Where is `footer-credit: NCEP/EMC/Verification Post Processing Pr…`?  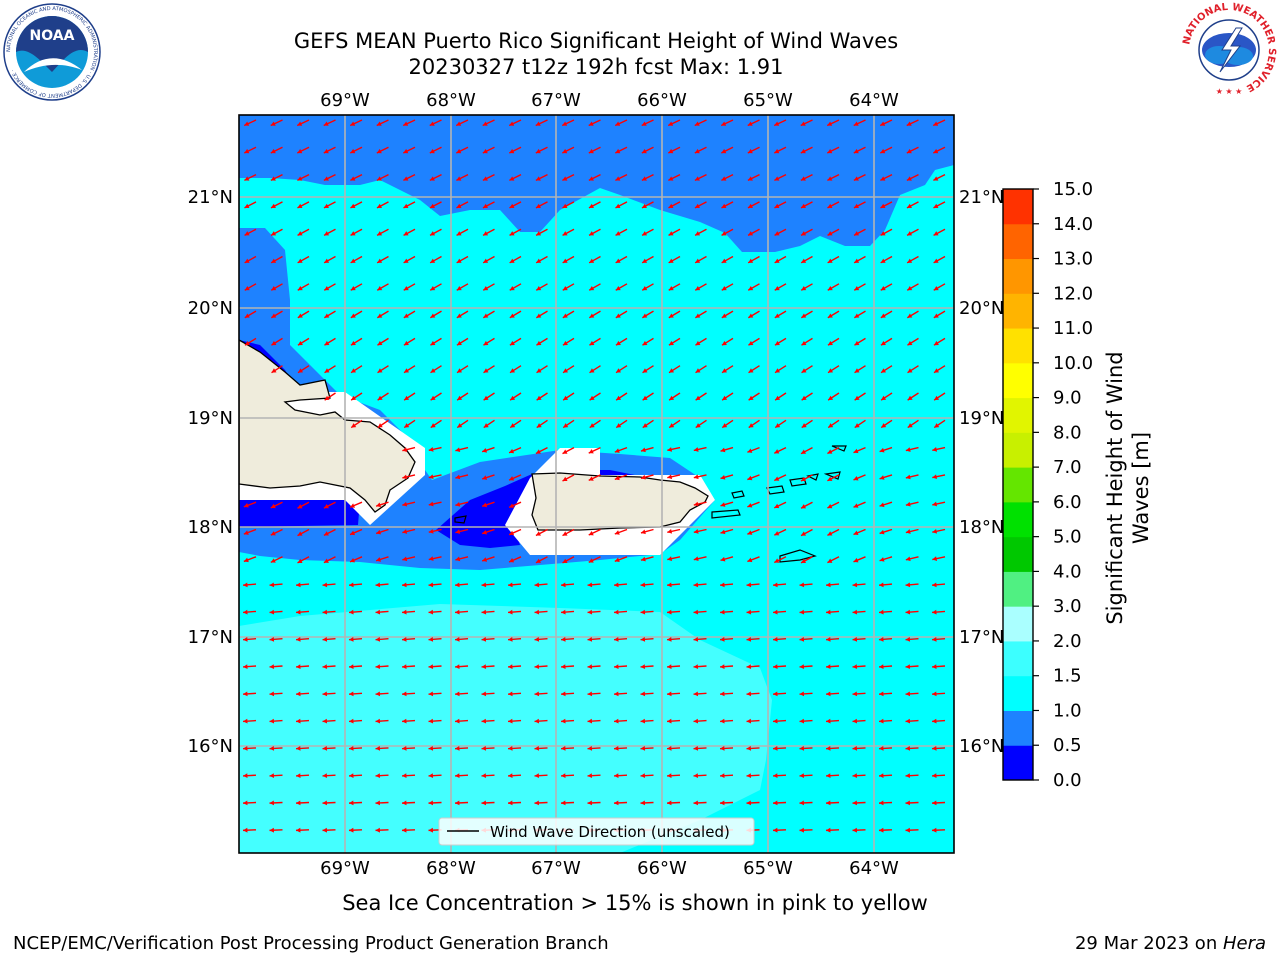
footer-credit: NCEP/EMC/Verification Post Processing Pr… is located at coordinates (311, 943).